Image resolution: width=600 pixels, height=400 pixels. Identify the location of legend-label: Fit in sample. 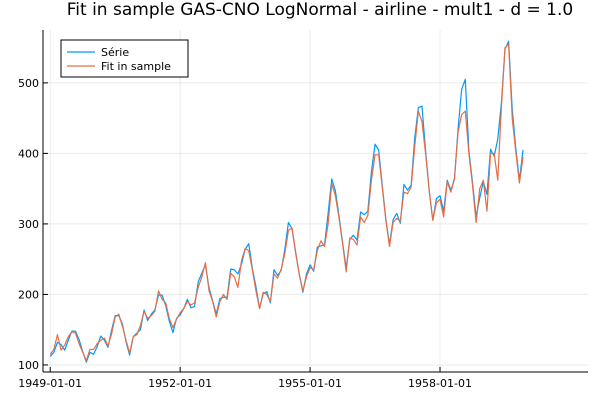
(136, 66).